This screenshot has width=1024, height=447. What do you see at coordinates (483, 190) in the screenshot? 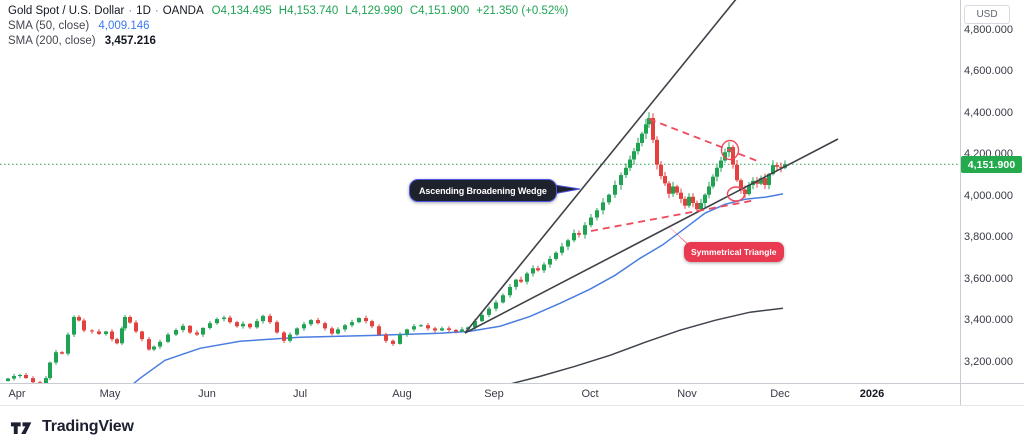
I see `wedge-annotation: Ascending Broadening Wedge` at bounding box center [483, 190].